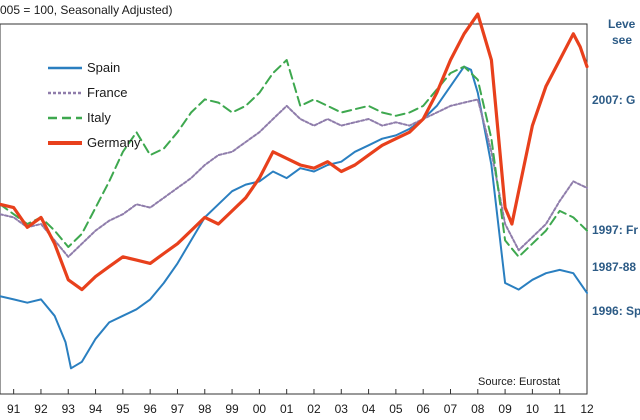 This screenshot has width=640, height=420. Describe the element at coordinates (622, 32) in the screenshot. I see `side-heading: Leve see` at that location.